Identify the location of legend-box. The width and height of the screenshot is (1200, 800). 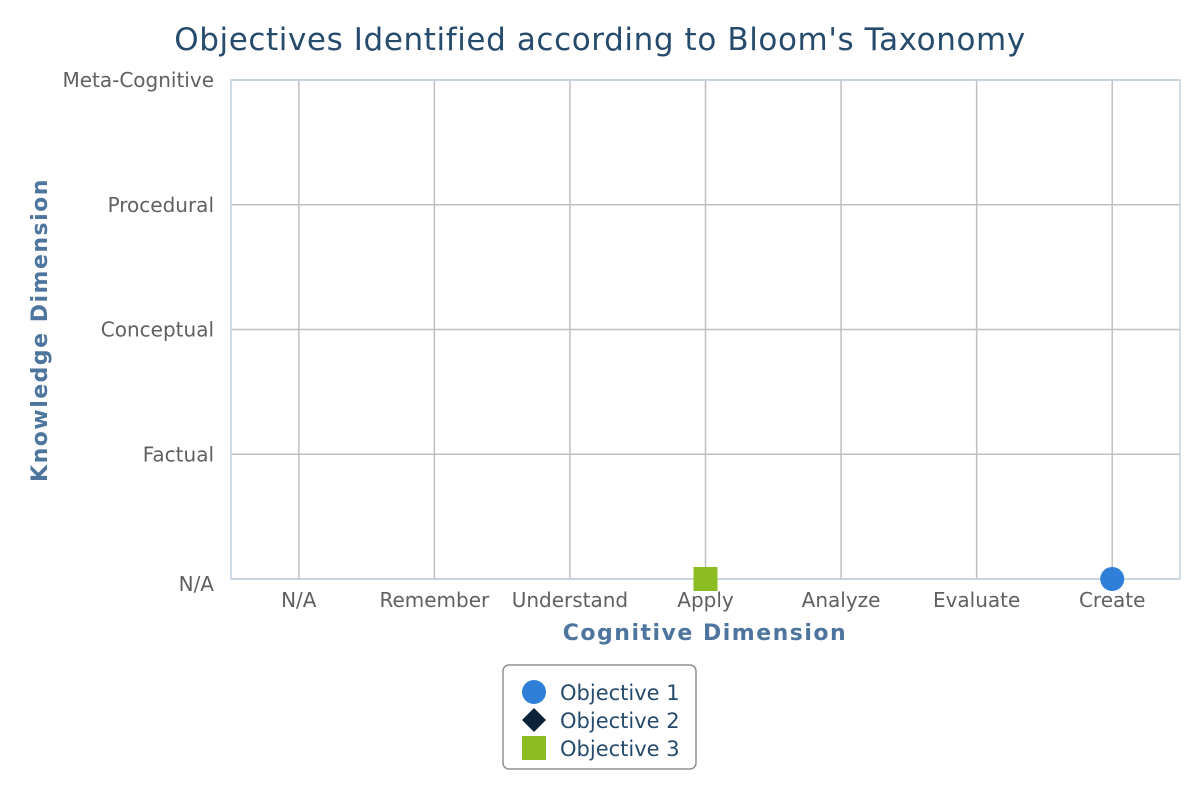
(599, 717).